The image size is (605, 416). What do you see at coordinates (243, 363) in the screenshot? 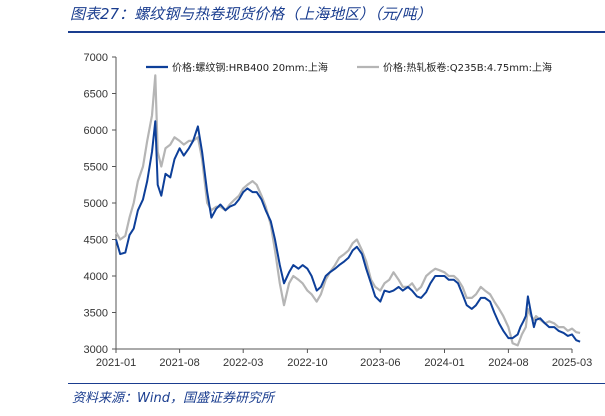
I see `x-tick-label: 2022-03` at bounding box center [243, 363].